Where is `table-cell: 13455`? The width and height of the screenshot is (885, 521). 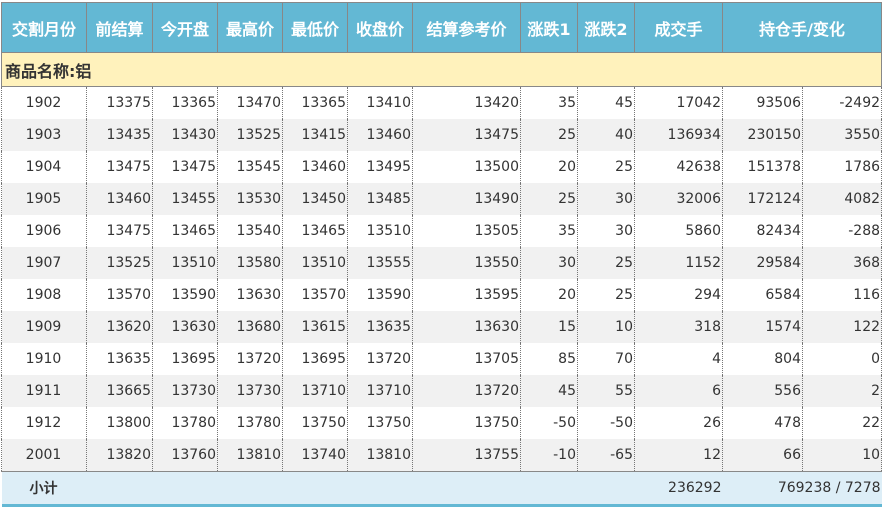
table-cell: 13455 is located at coordinates (185, 199).